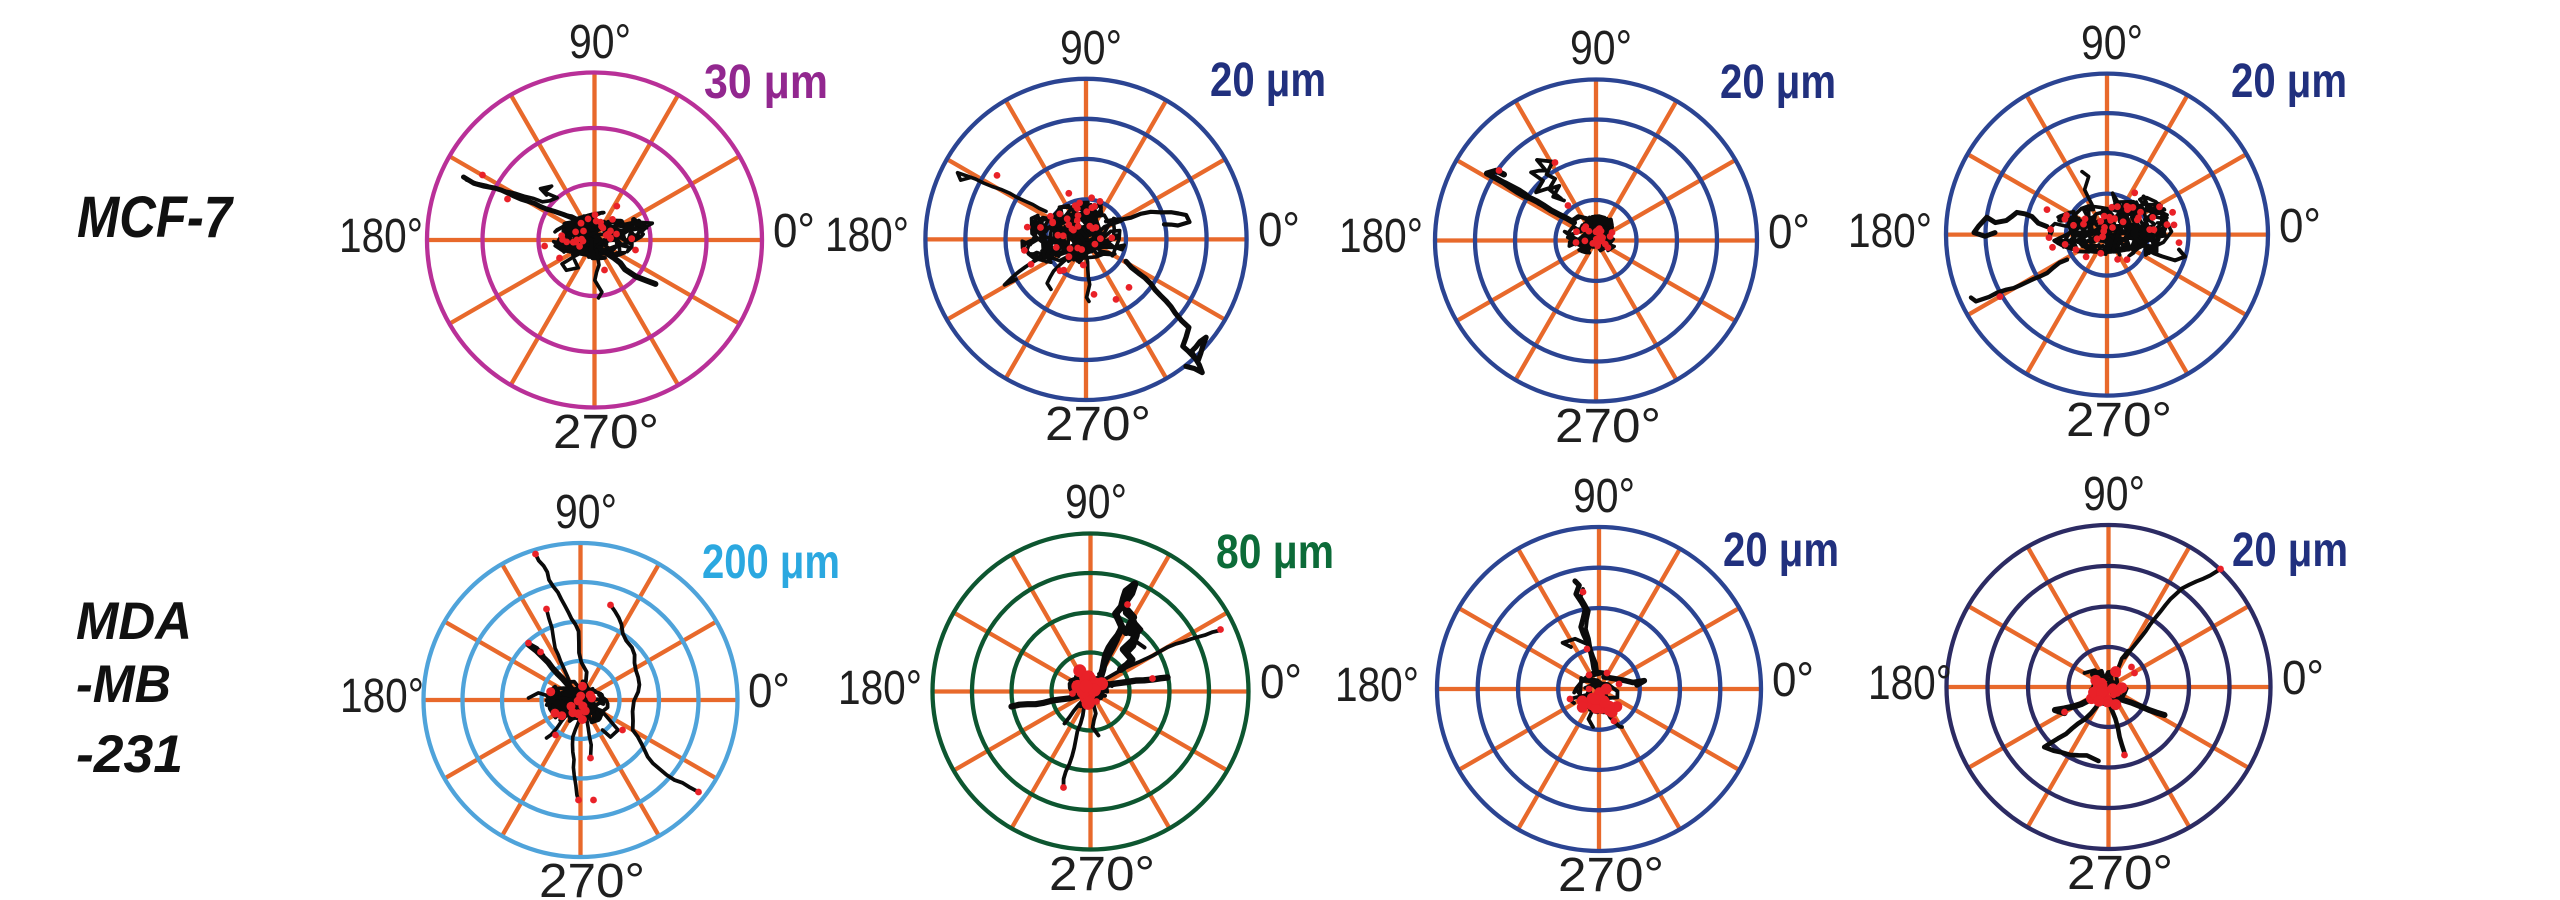  What do you see at coordinates (134, 621) in the screenshot?
I see `svg-text: MDA` at bounding box center [134, 621].